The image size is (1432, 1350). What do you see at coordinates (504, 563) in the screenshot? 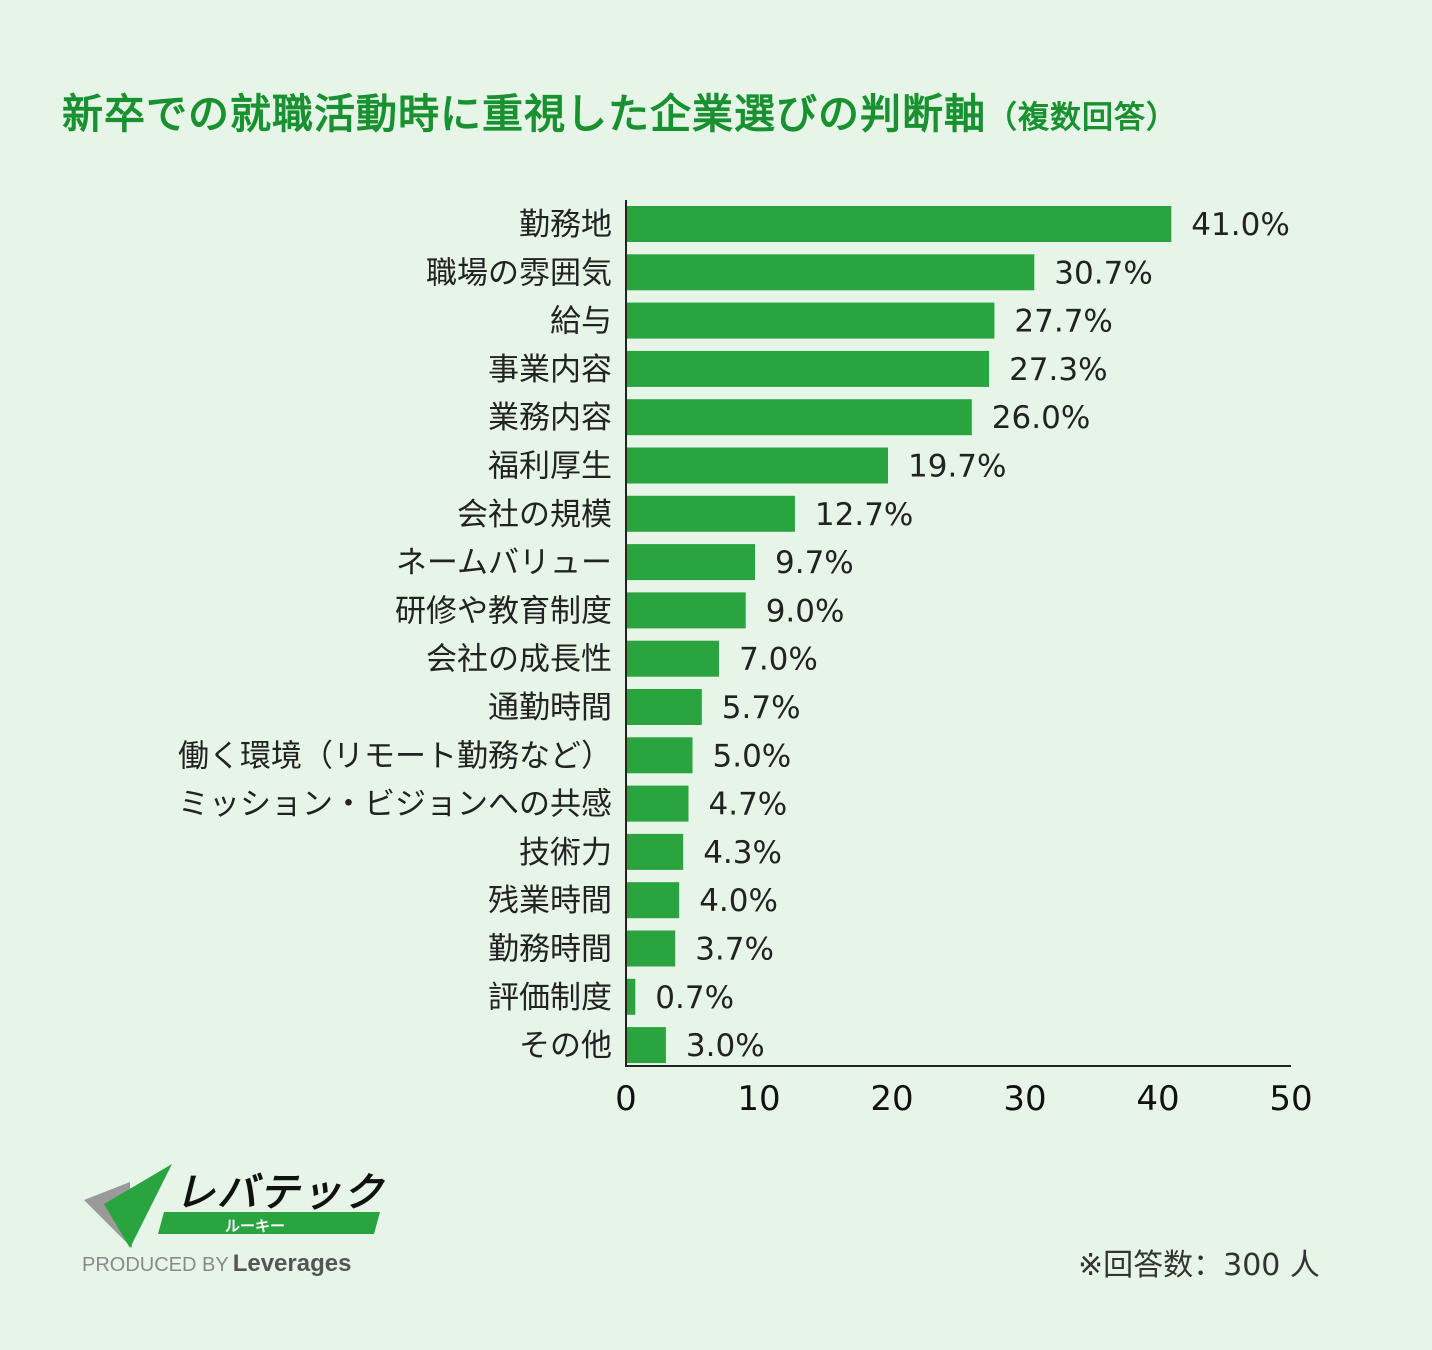
I see `category-label: ネームバリュー` at bounding box center [504, 563].